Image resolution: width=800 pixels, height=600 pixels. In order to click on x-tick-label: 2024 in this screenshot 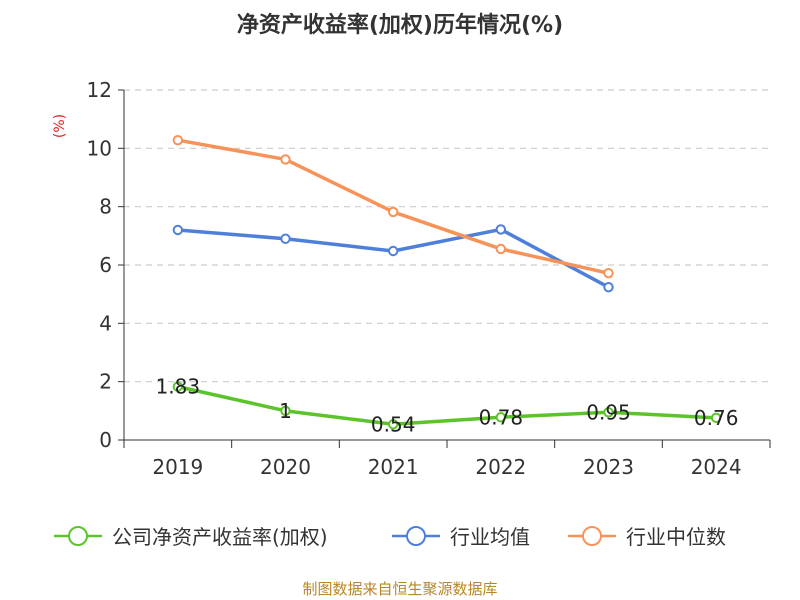, I will do `click(716, 467)`.